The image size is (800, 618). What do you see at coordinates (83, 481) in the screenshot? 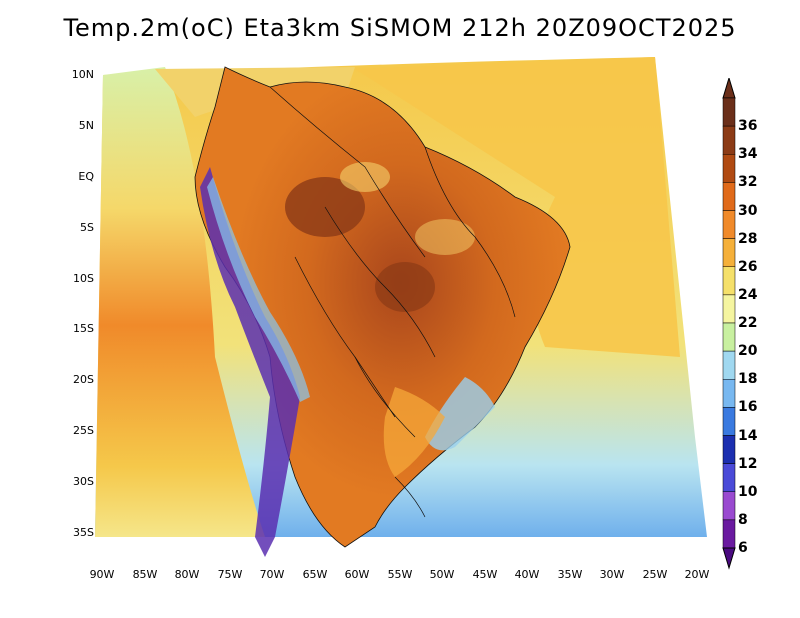
I see `lat-label-30s: 30S` at bounding box center [83, 481].